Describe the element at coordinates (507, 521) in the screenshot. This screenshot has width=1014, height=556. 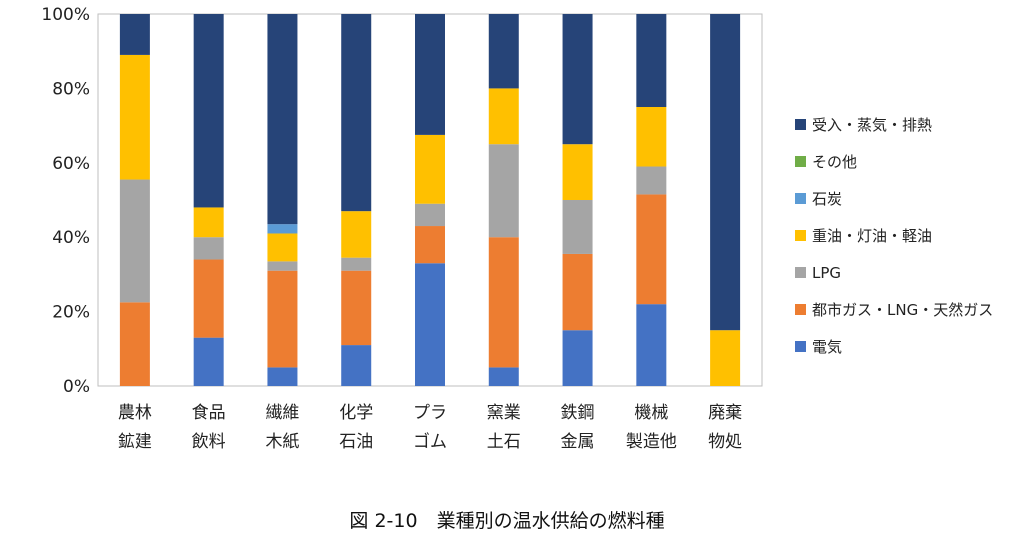
I see `figure-caption: 図 2-10 業種別の温水供給の燃料種` at that location.